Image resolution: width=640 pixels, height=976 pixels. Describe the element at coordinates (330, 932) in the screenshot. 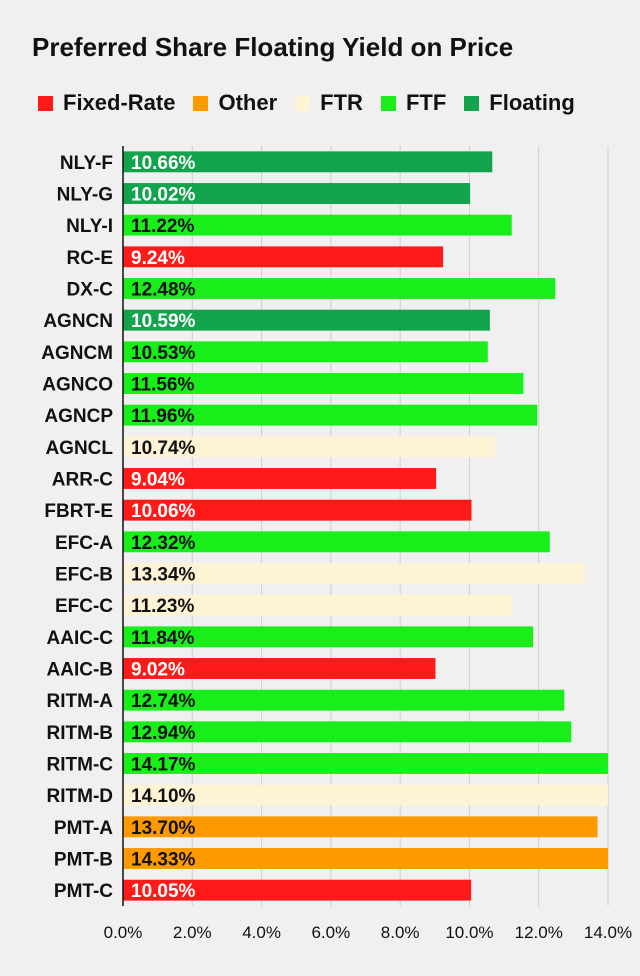

I see `x-tick-label: 6.0%` at that location.